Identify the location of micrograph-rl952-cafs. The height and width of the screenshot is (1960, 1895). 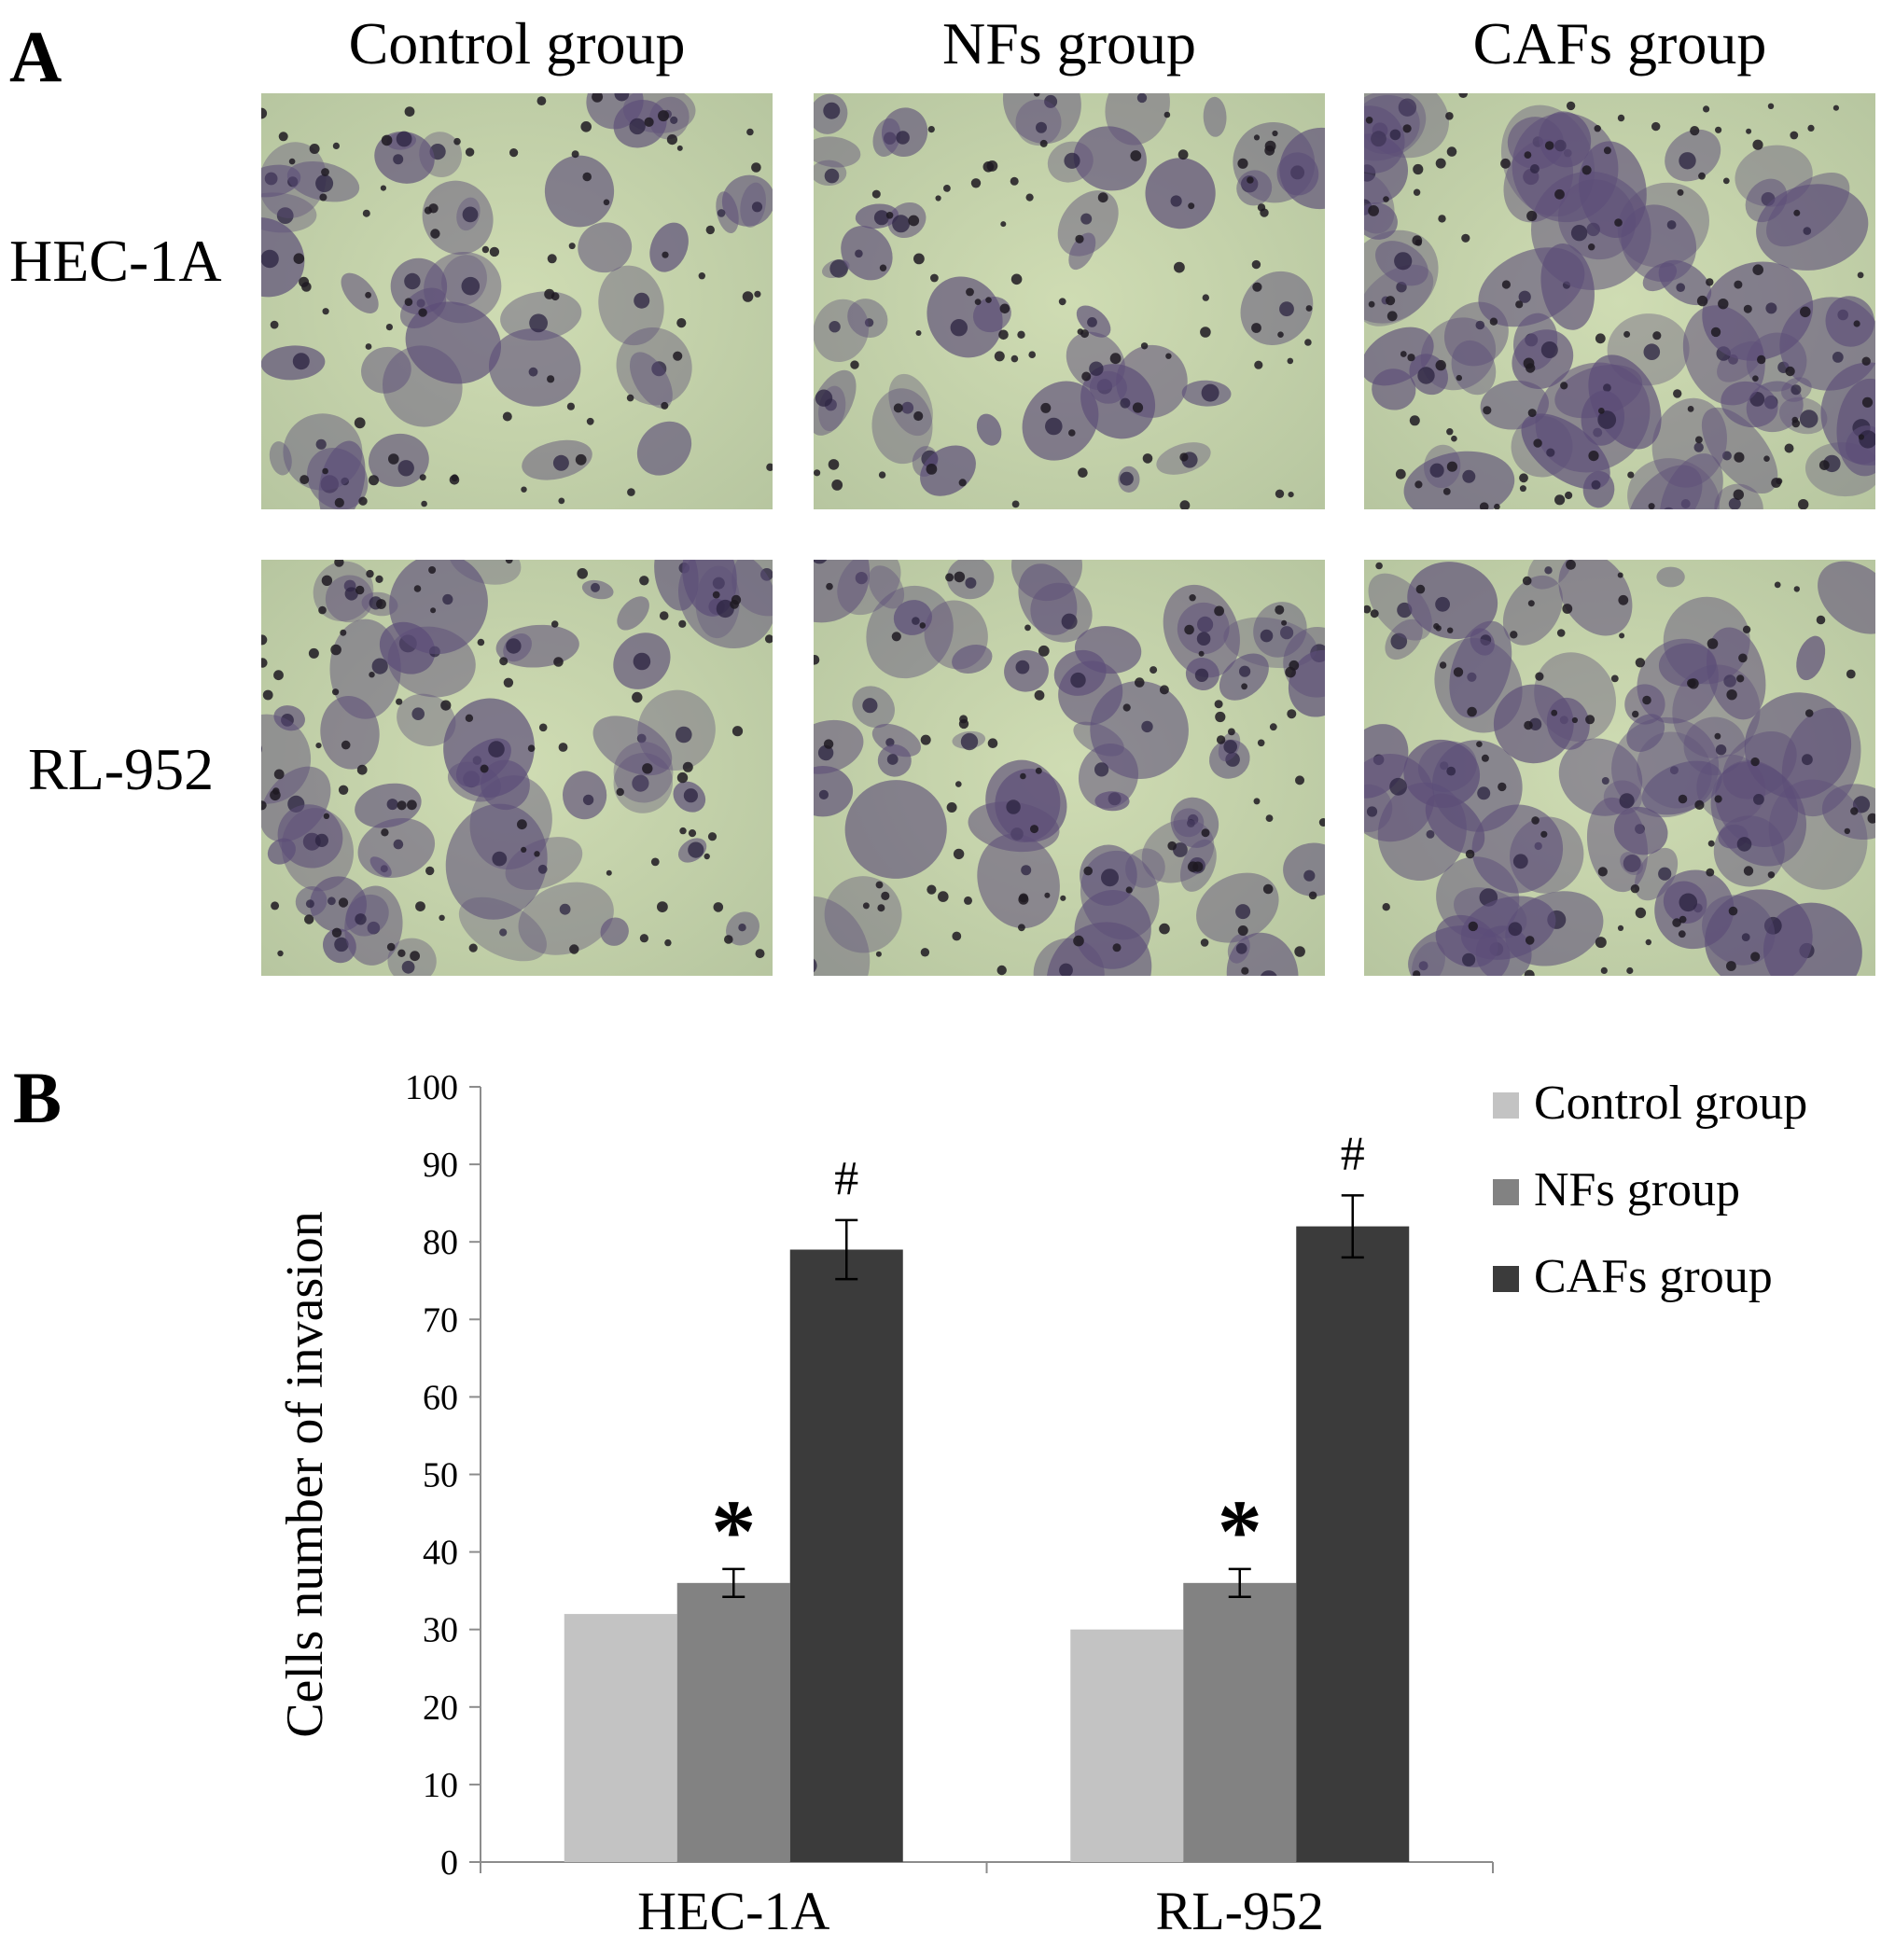
(1619, 768).